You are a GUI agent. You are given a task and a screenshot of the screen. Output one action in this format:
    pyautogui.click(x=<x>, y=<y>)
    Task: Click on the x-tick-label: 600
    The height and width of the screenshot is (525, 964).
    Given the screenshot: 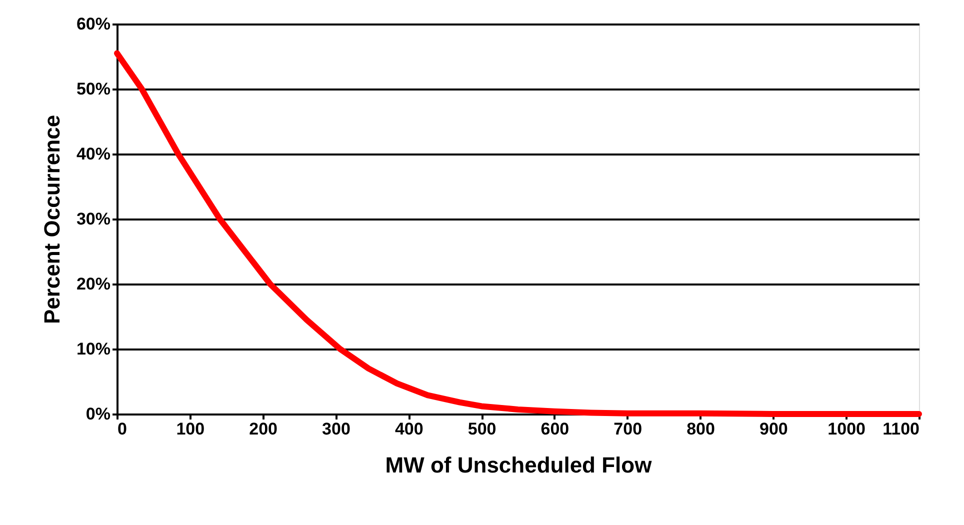 What is the action you would take?
    pyautogui.click(x=555, y=429)
    